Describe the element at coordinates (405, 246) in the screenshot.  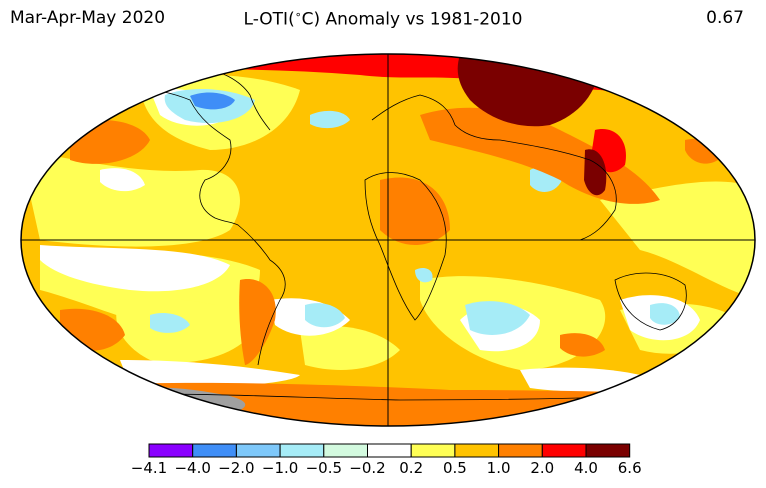
I see `coastline-africa` at that location.